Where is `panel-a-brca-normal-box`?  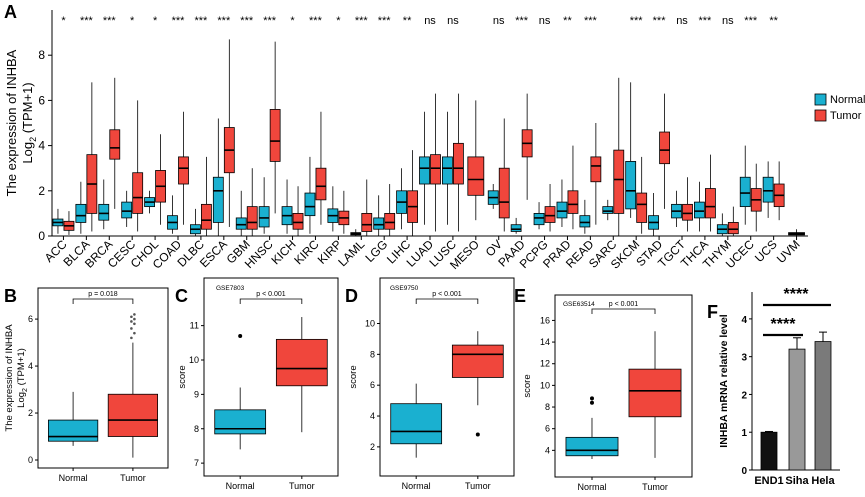
panel-a-brca-normal-box is located at coordinates (104, 212).